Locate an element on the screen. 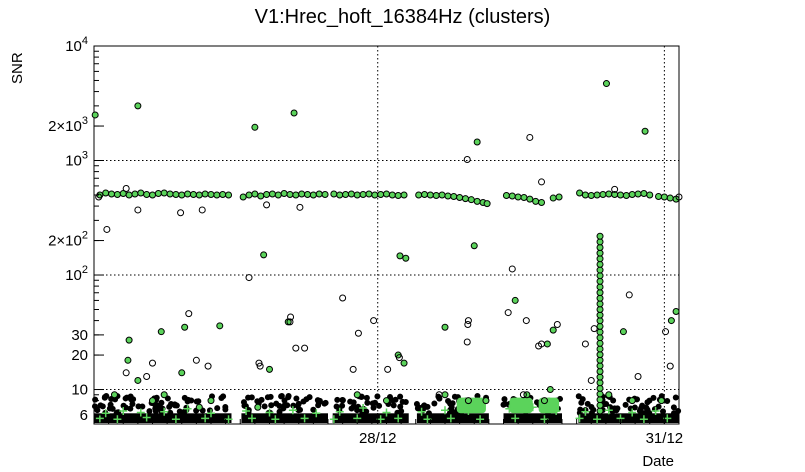  y-axis-label: SNR is located at coordinates (17, 68).